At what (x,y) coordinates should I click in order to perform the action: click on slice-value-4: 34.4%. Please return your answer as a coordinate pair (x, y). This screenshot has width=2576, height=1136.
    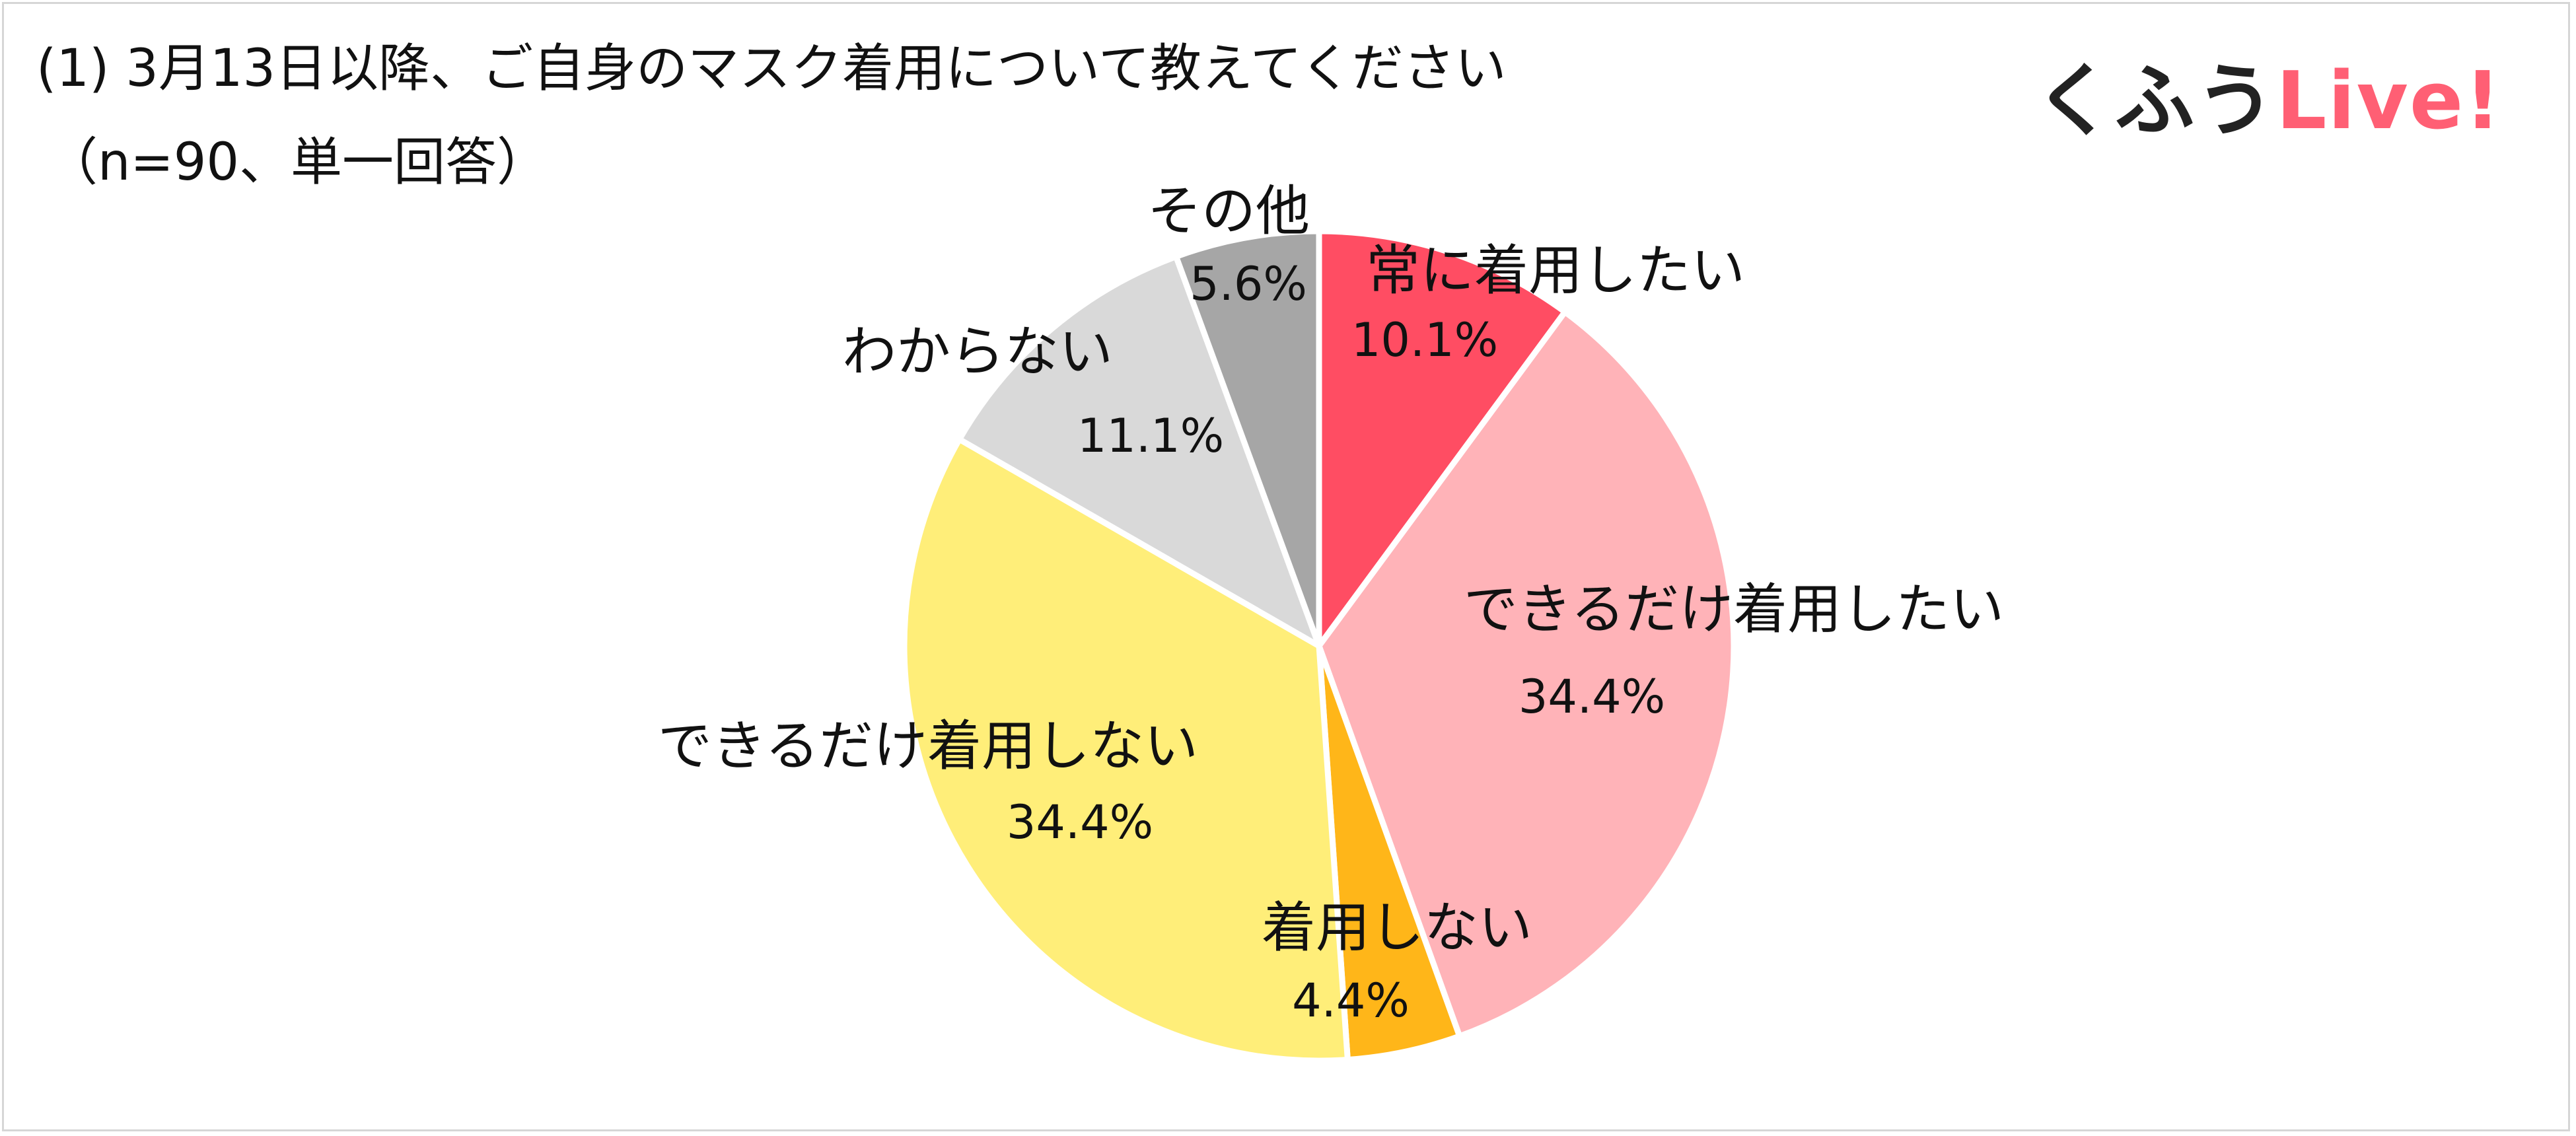
    Looking at the image, I should click on (1080, 822).